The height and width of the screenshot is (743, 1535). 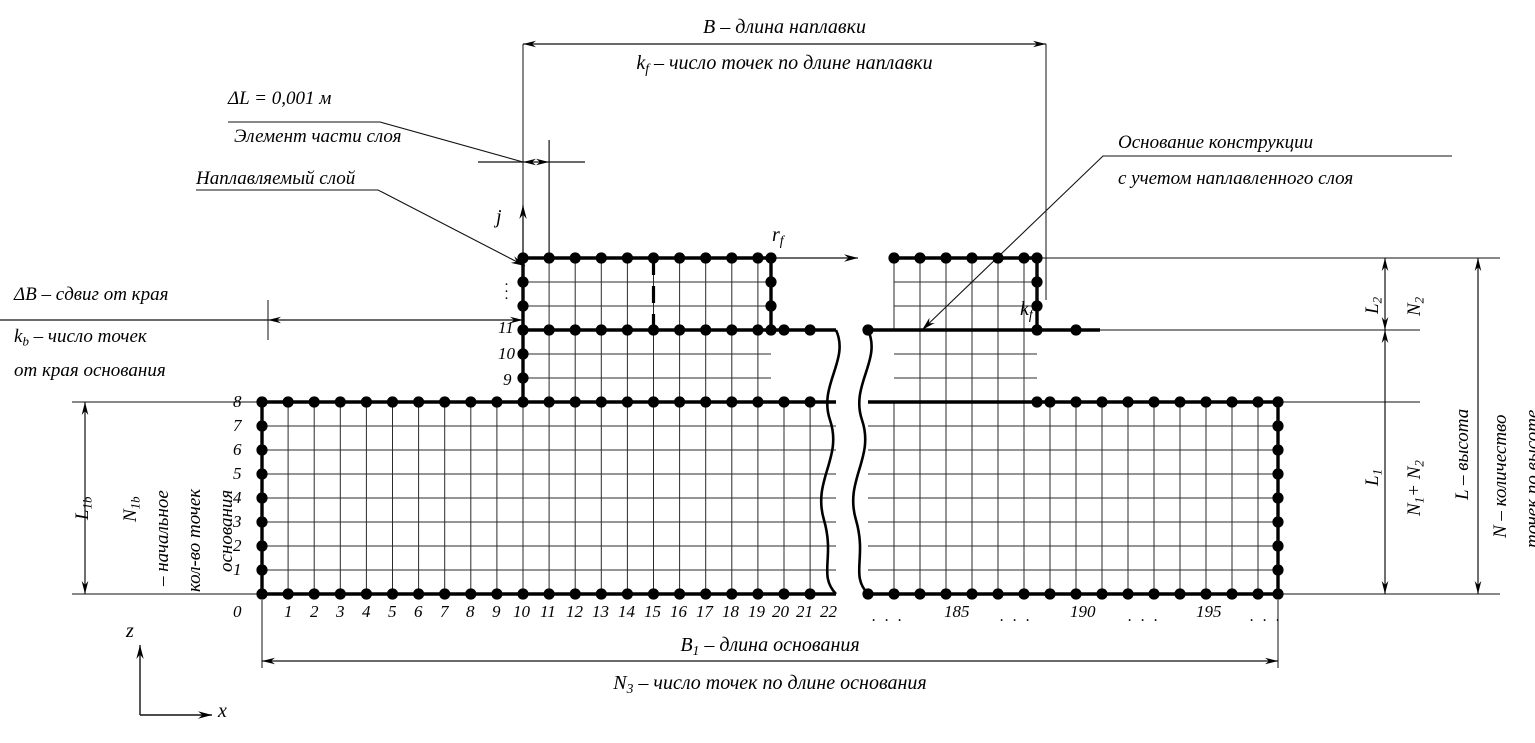 What do you see at coordinates (620, 683) in the screenshot?
I see `symbol-N3: N` at bounding box center [620, 683].